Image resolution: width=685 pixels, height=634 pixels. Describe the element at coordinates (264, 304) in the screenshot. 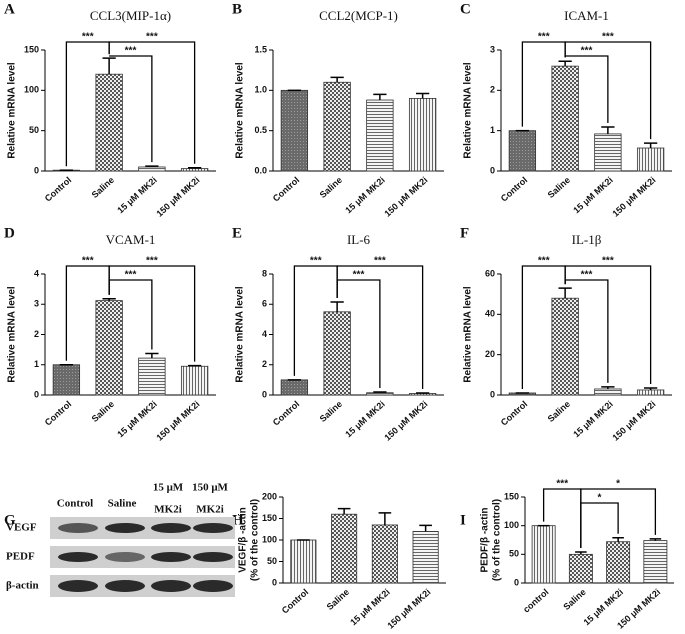

I see `y-tick-label: 6` at that location.